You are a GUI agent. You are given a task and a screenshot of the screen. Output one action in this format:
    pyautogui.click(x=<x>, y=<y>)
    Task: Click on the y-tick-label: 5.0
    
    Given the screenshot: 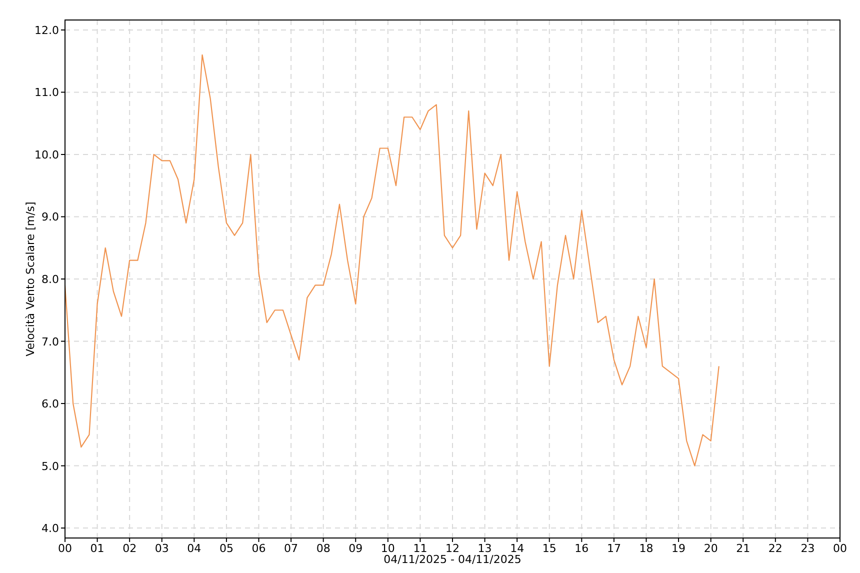 What is the action you would take?
    pyautogui.click(x=50, y=466)
    